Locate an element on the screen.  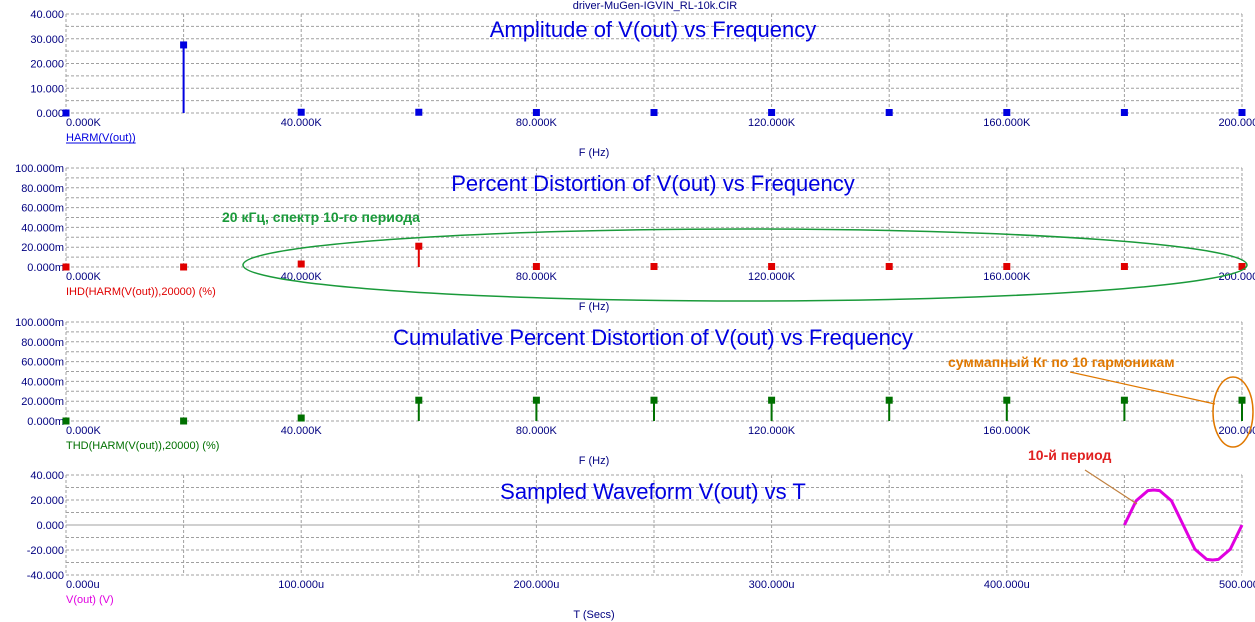
x-tick-label: 200.000u is located at coordinates (536, 585).